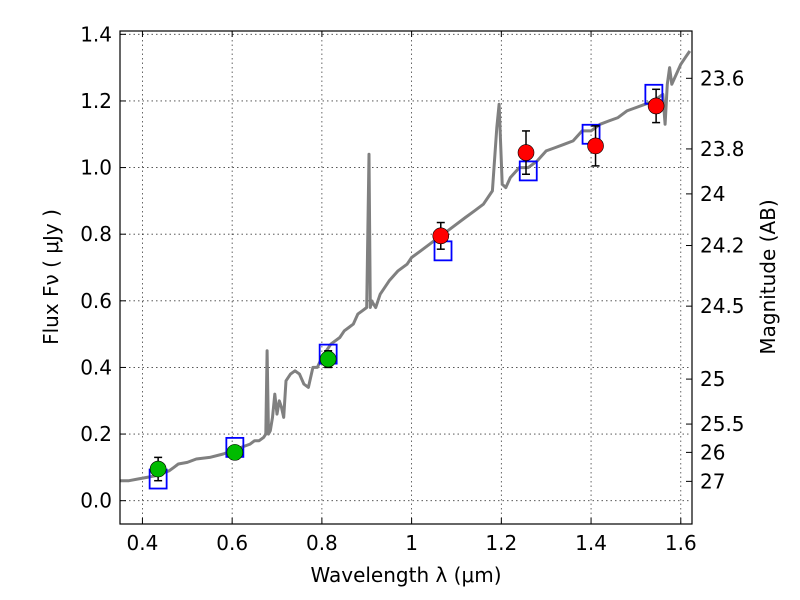 The image size is (800, 600). I want to click on y2-axis-label: Magnitude (AB), so click(768, 276).